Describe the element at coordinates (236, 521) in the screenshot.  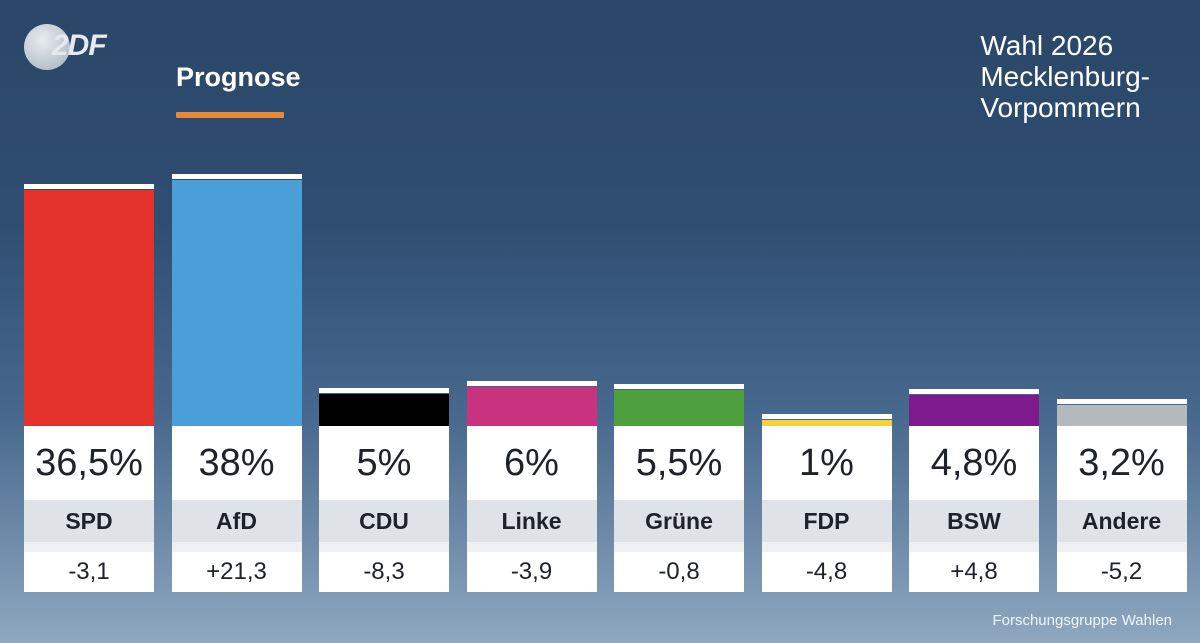
I see `category-label: AfD` at that location.